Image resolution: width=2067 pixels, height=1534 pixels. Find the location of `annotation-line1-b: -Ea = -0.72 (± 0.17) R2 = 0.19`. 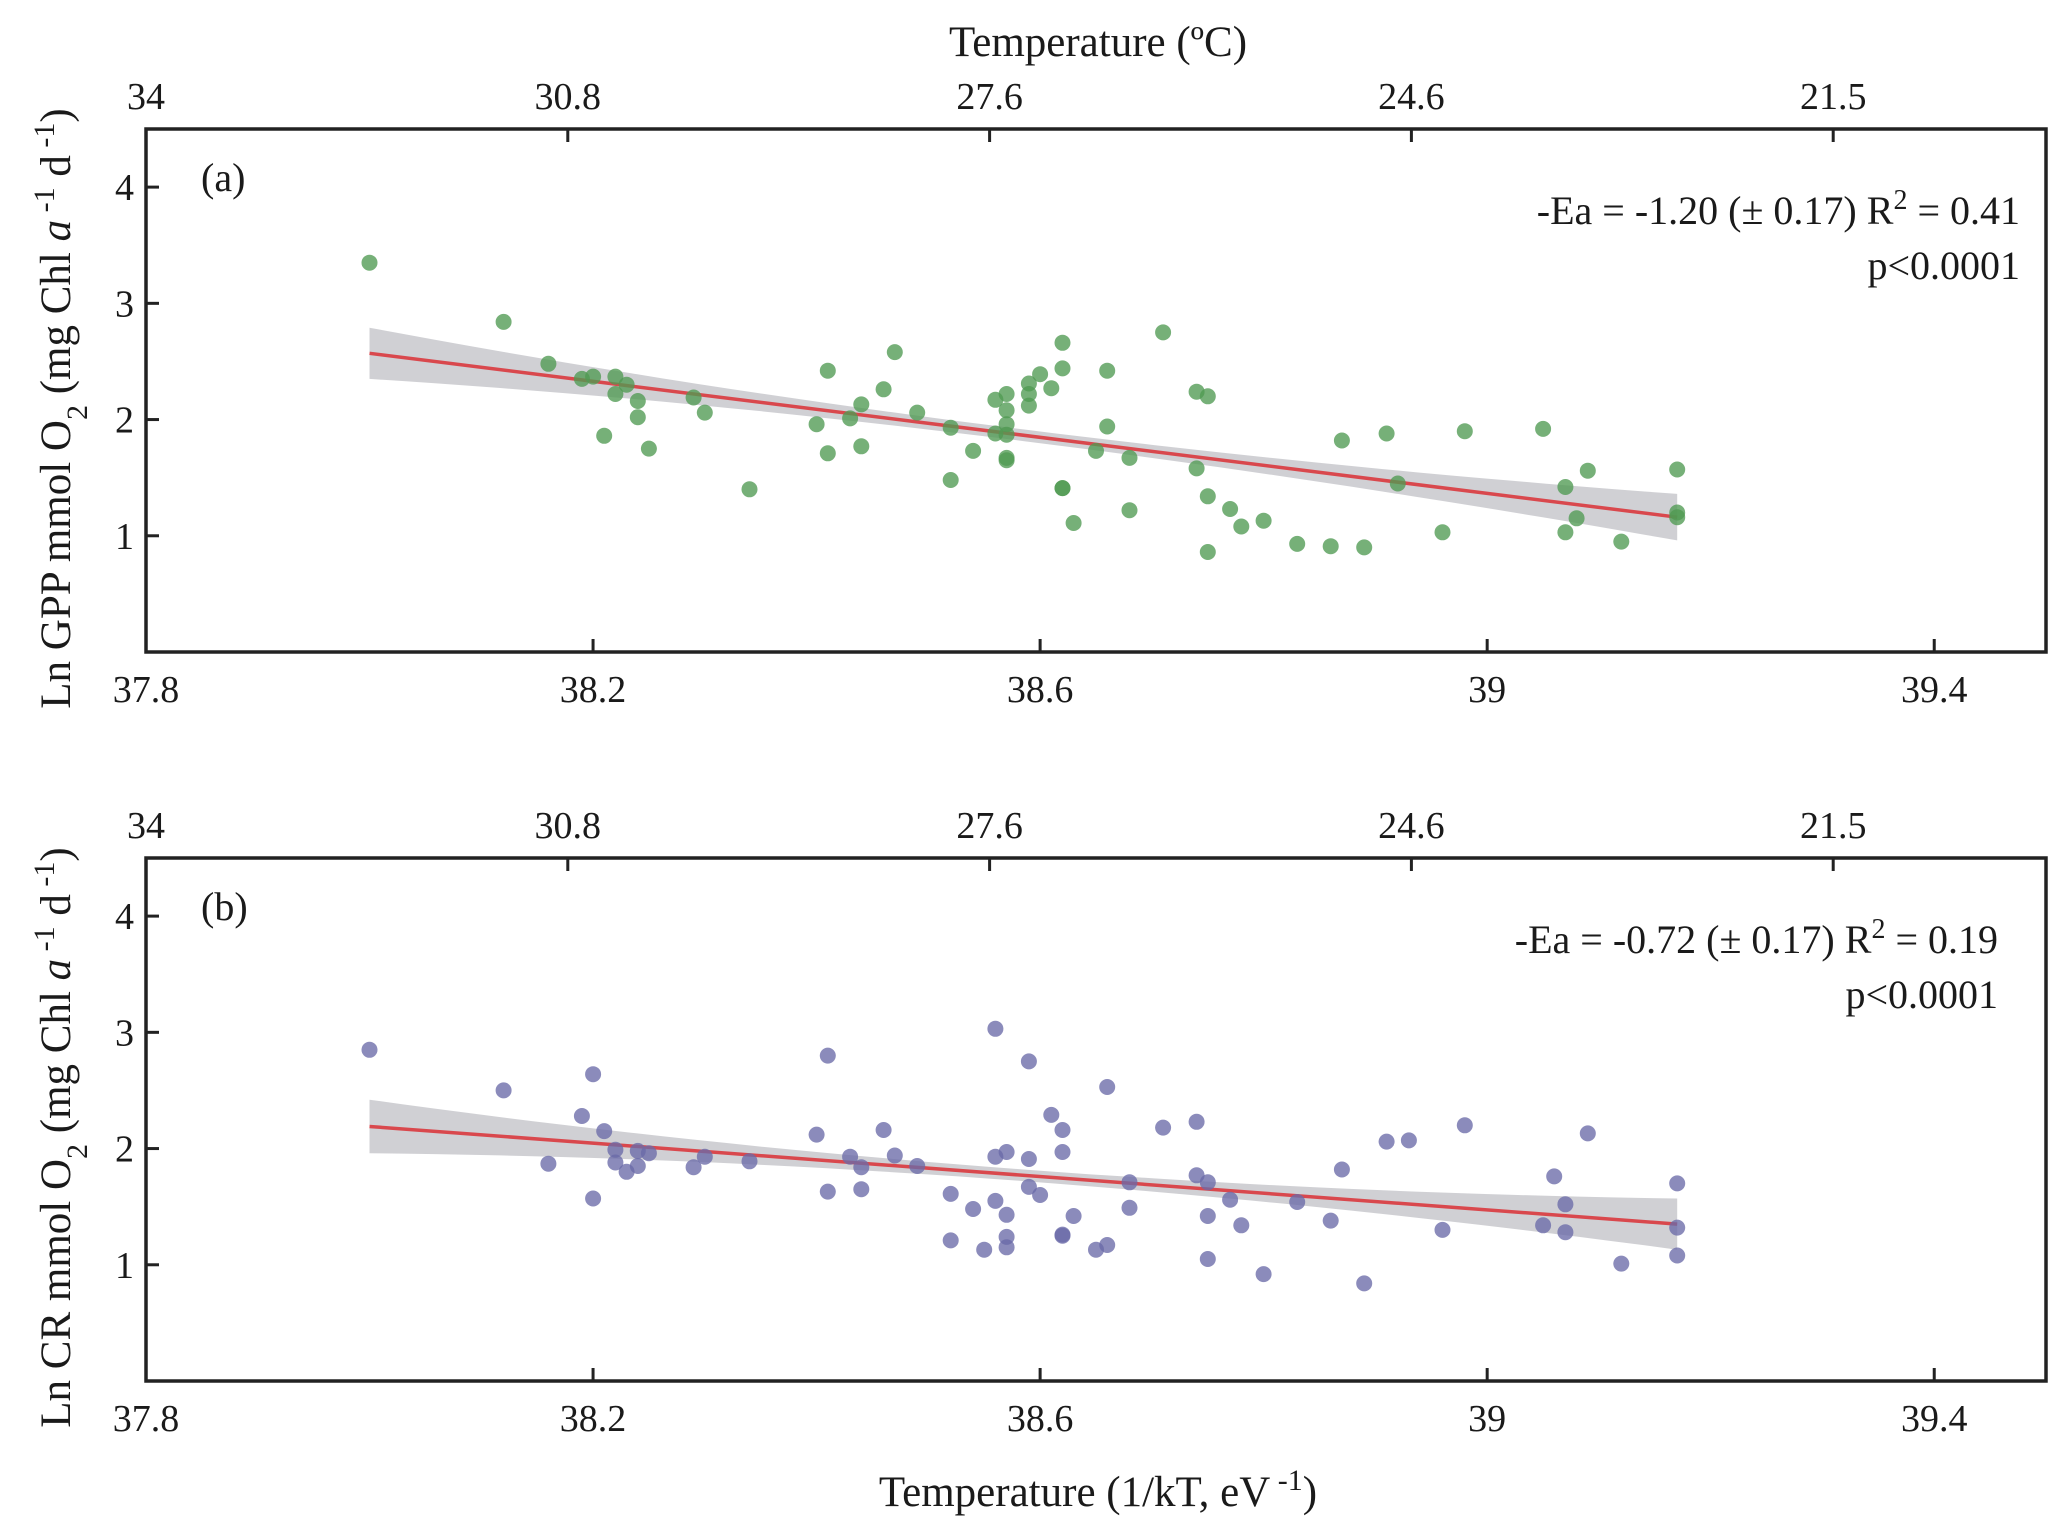

annotation-line1-b: -Ea = -0.72 (± 0.17) R2 = 0.19 is located at coordinates (1756, 938).